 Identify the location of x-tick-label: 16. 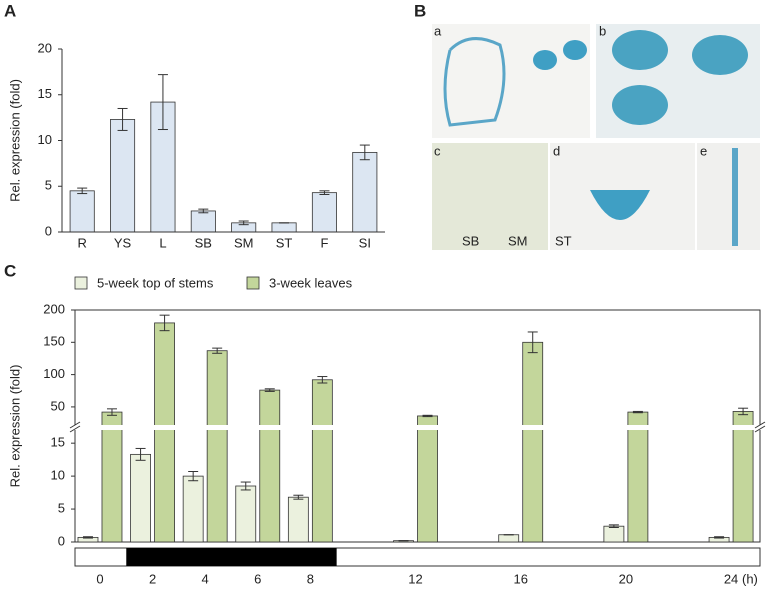
(520, 578).